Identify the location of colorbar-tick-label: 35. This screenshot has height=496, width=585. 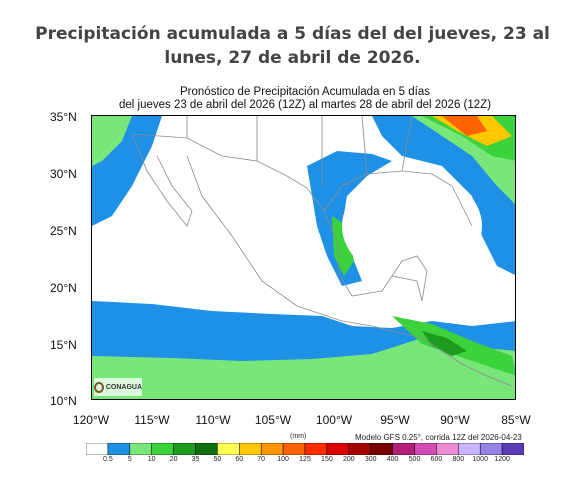
(195, 459).